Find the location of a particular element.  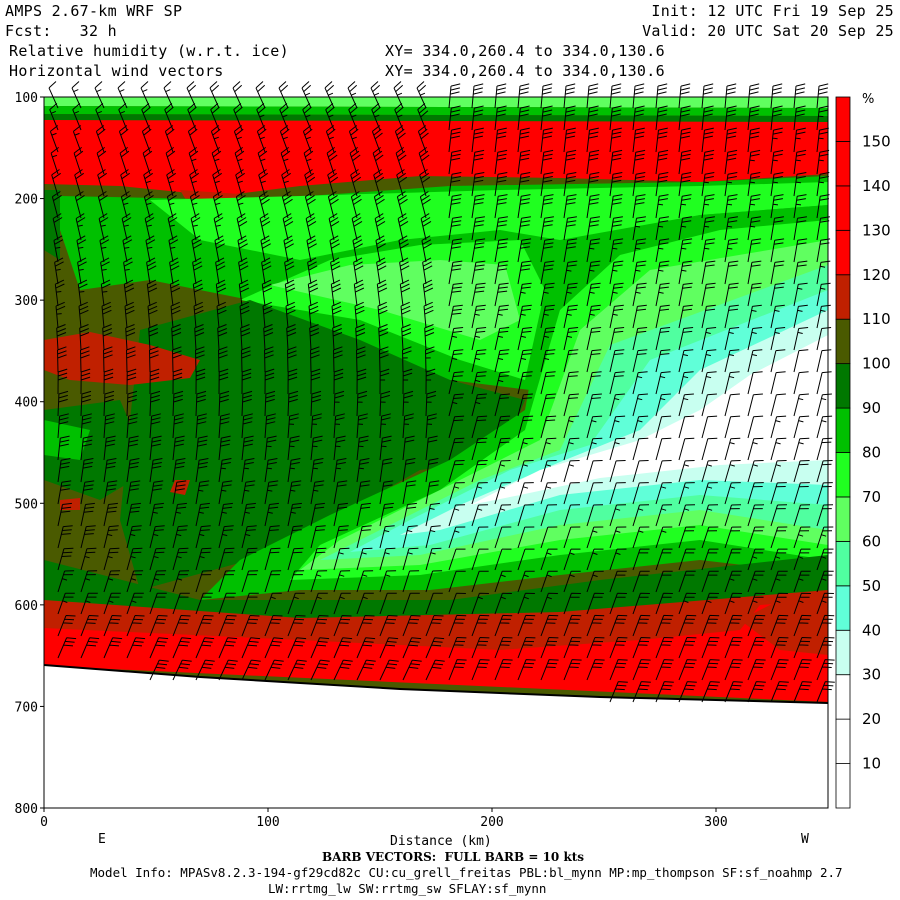

x-tick-label: 0 is located at coordinates (44, 822).